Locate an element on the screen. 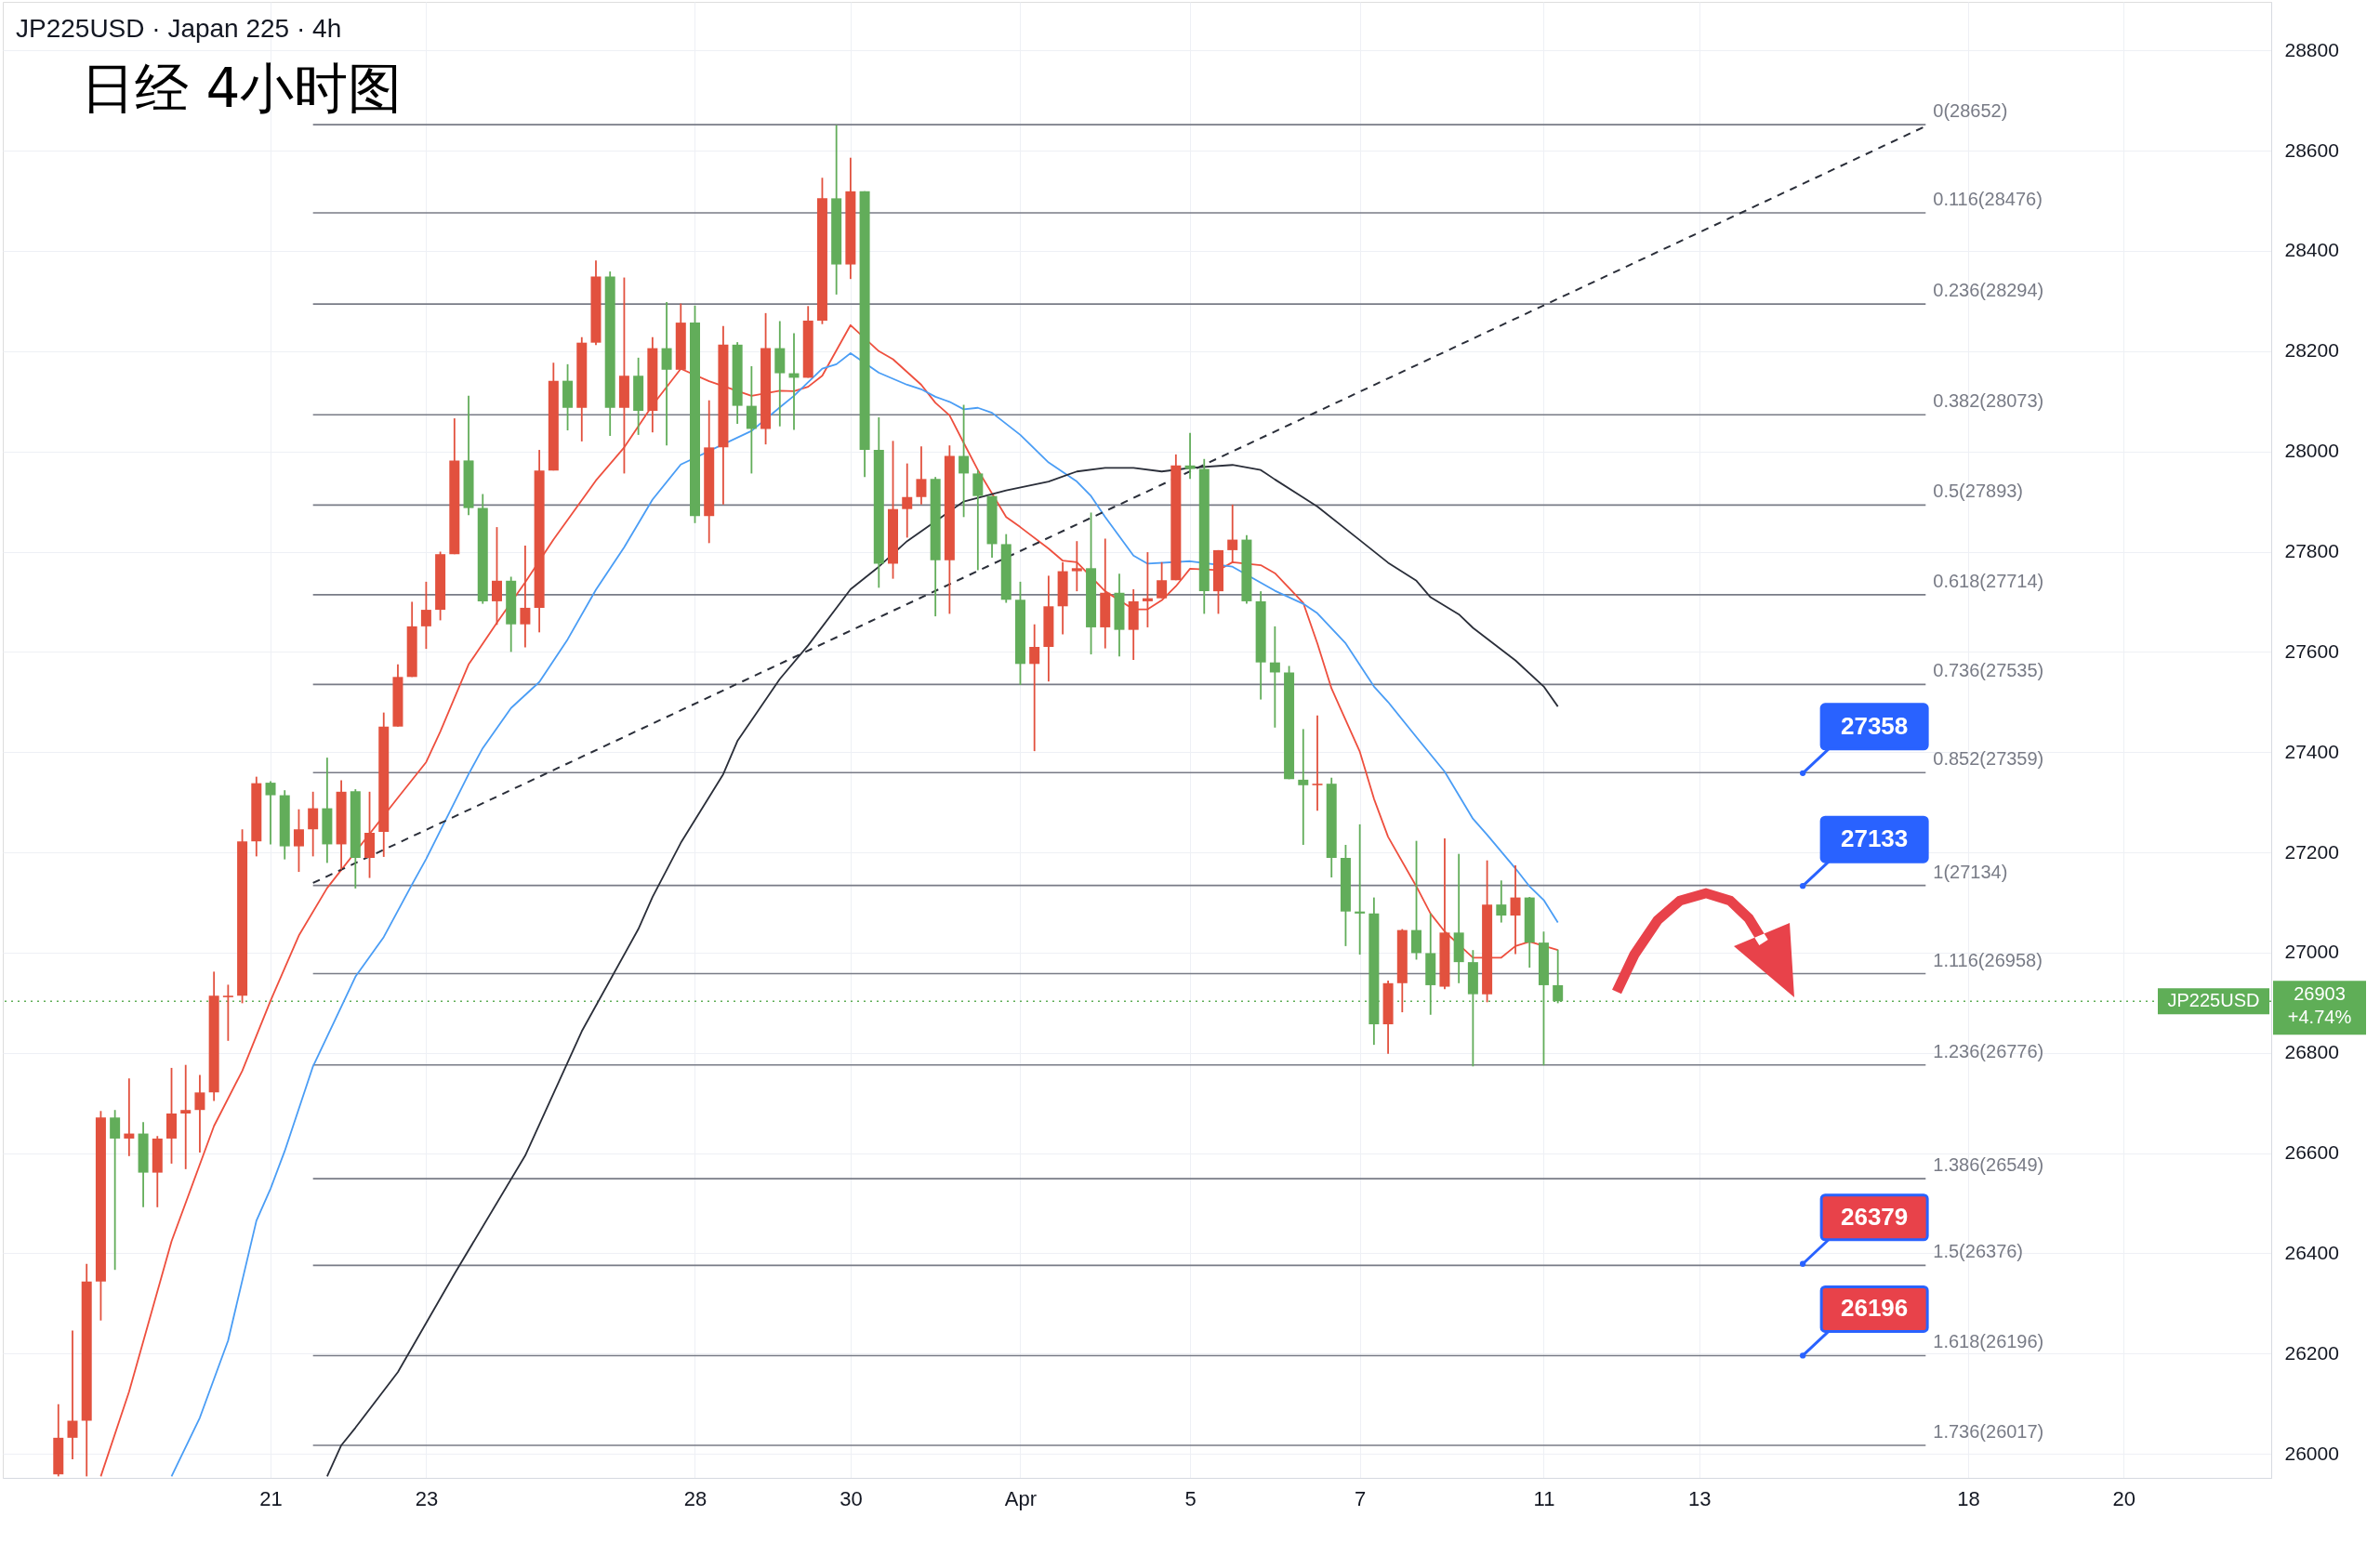 The image size is (2380, 1542). ref-line-label: 1.386(26549) is located at coordinates (1988, 1165).